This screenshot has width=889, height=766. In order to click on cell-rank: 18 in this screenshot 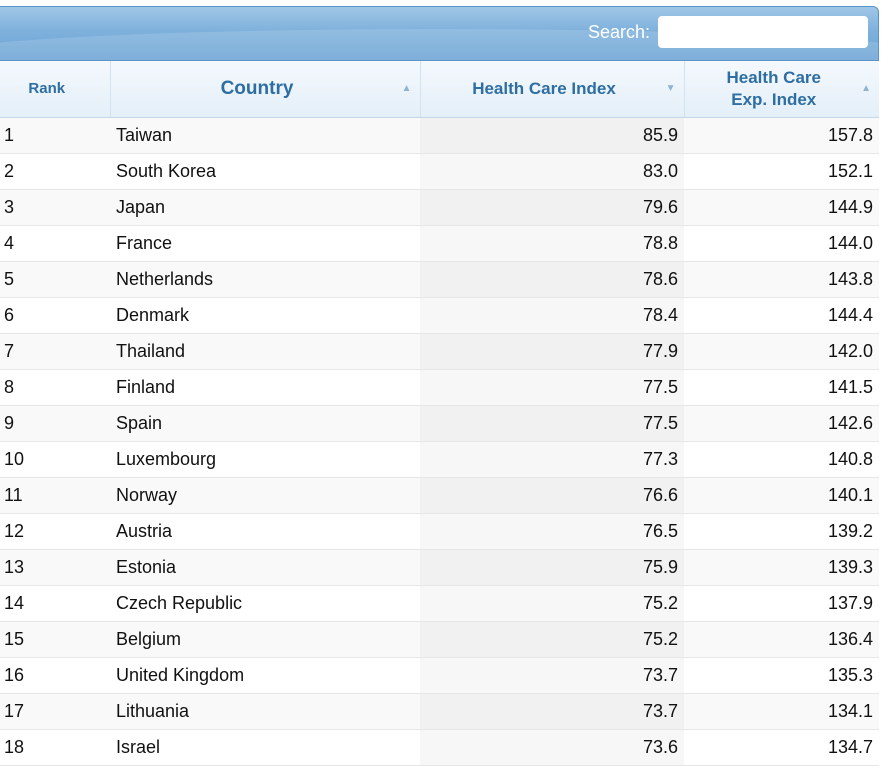, I will do `click(55, 747)`.